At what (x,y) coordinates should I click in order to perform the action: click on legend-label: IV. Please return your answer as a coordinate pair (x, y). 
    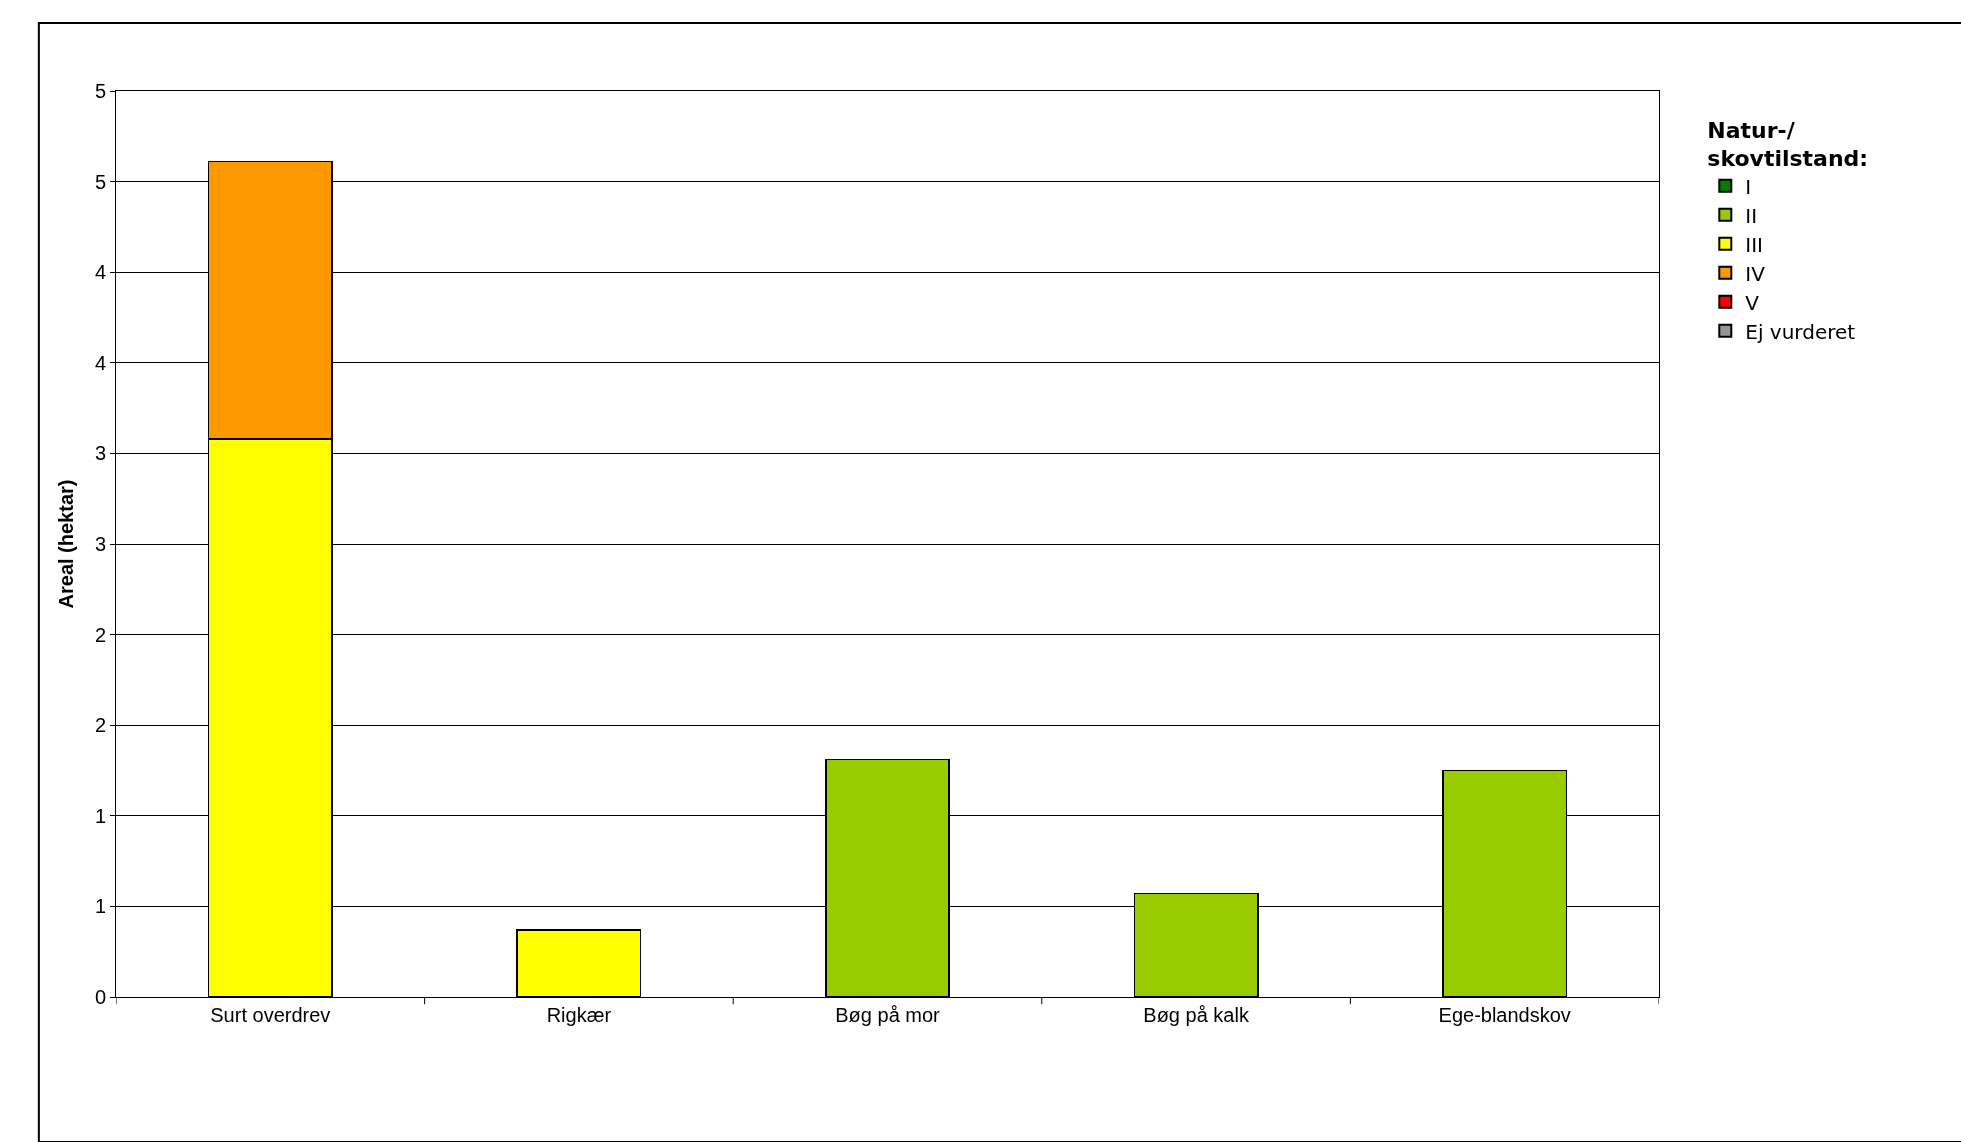
    Looking at the image, I should click on (1755, 273).